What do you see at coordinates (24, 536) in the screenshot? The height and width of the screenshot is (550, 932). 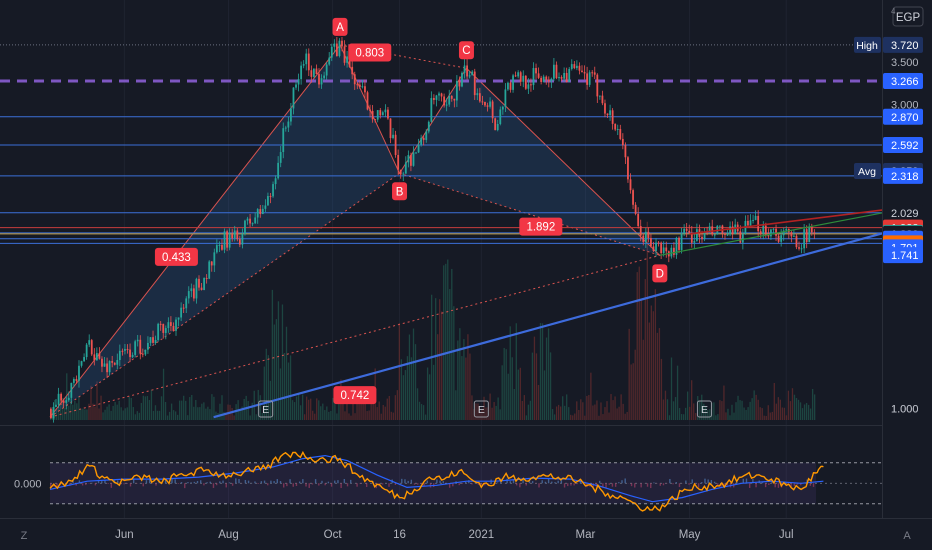 I see `zoom-button: Z` at bounding box center [24, 536].